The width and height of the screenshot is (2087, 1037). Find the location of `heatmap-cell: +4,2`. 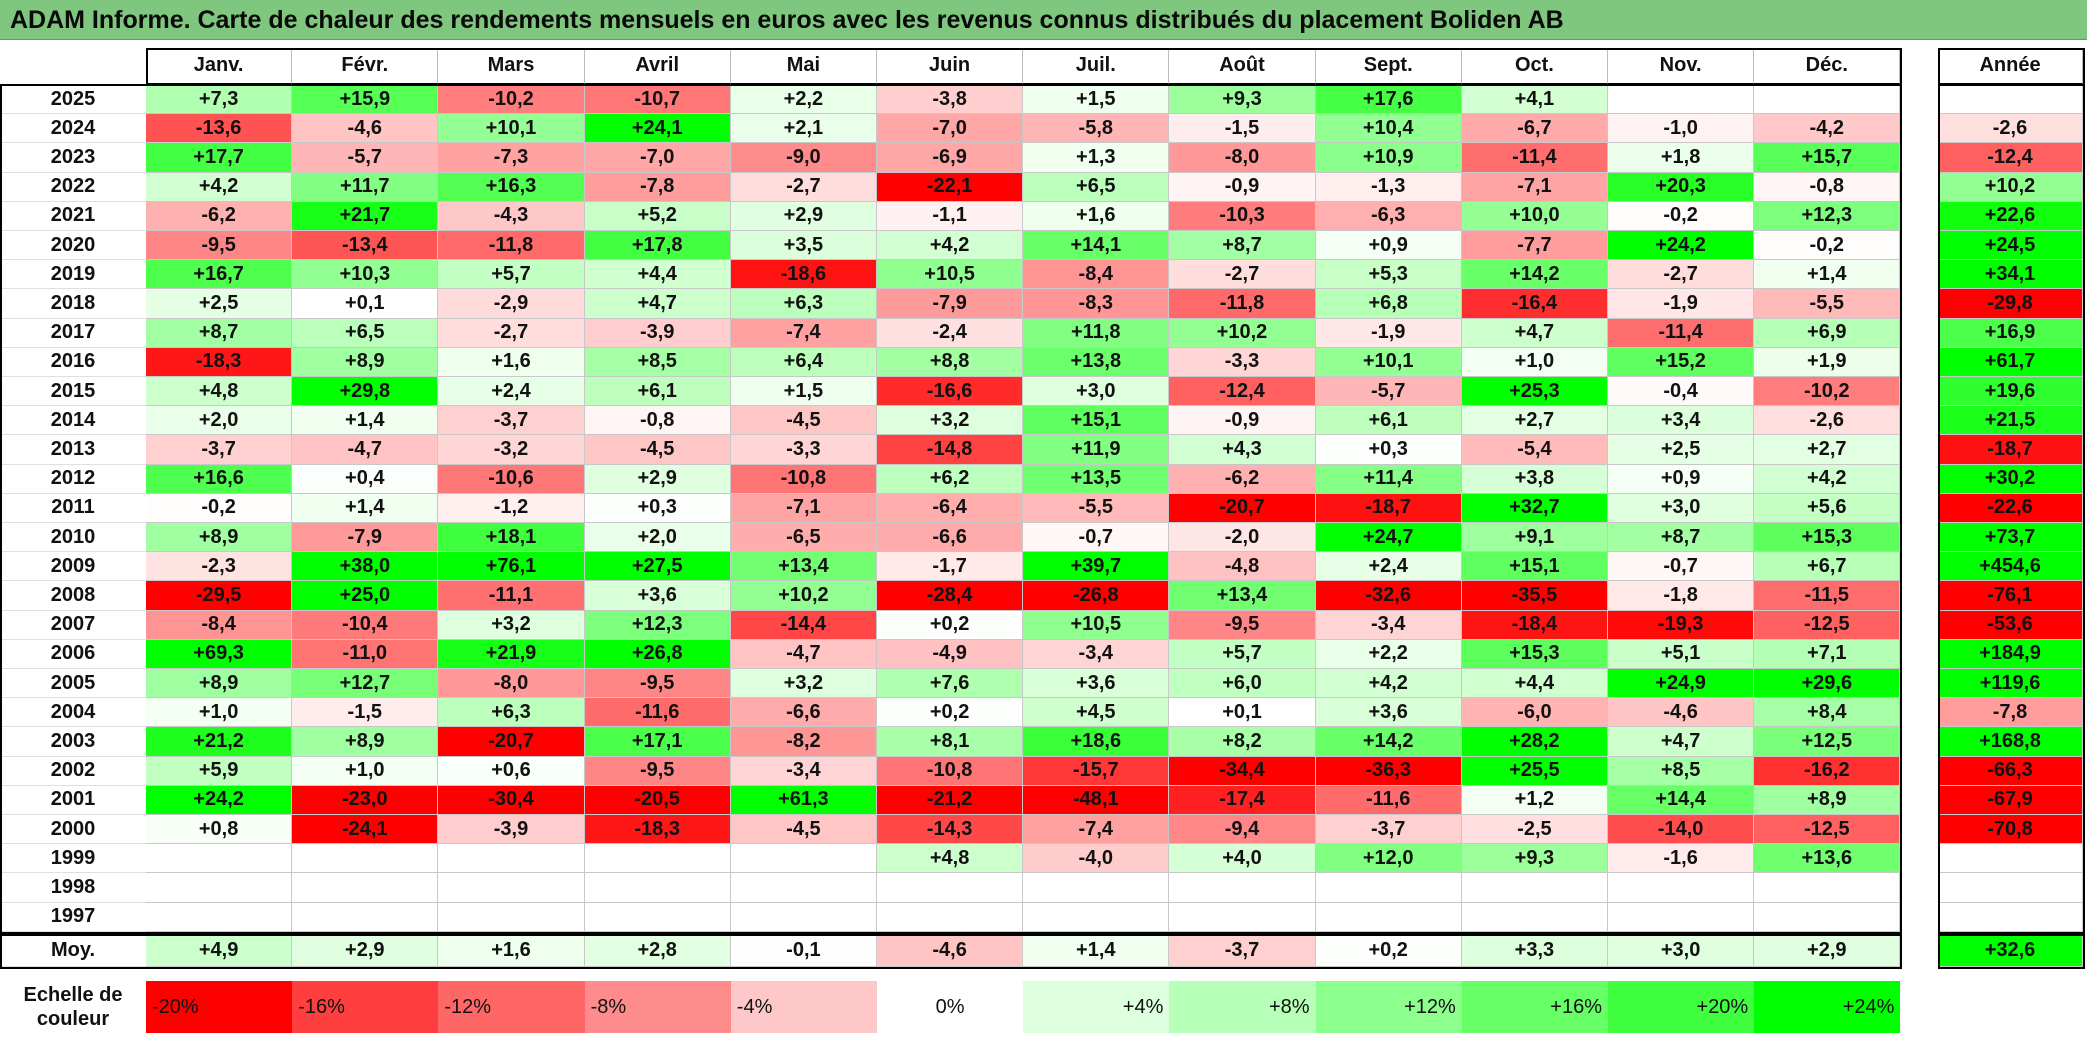

heatmap-cell: +4,2 is located at coordinates (1388, 684).